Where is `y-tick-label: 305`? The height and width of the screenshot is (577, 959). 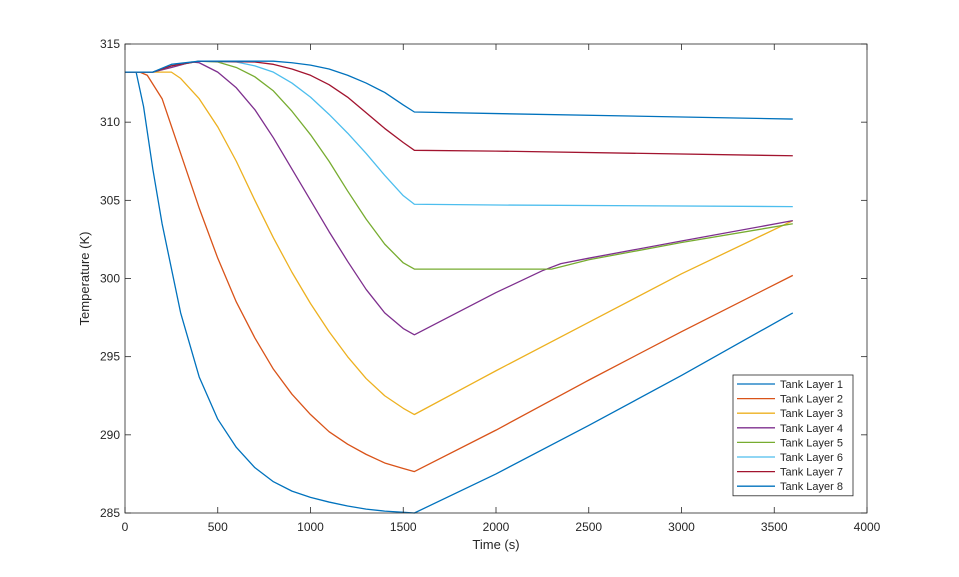
y-tick-label: 305 is located at coordinates (110, 200).